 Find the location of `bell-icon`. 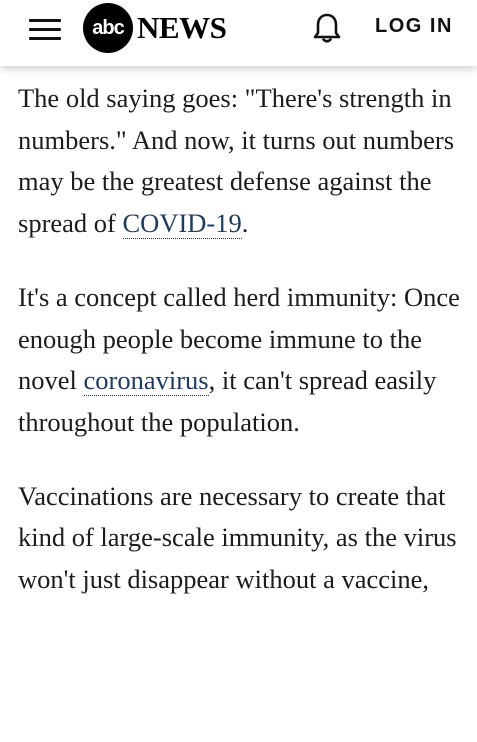

bell-icon is located at coordinates (327, 28).